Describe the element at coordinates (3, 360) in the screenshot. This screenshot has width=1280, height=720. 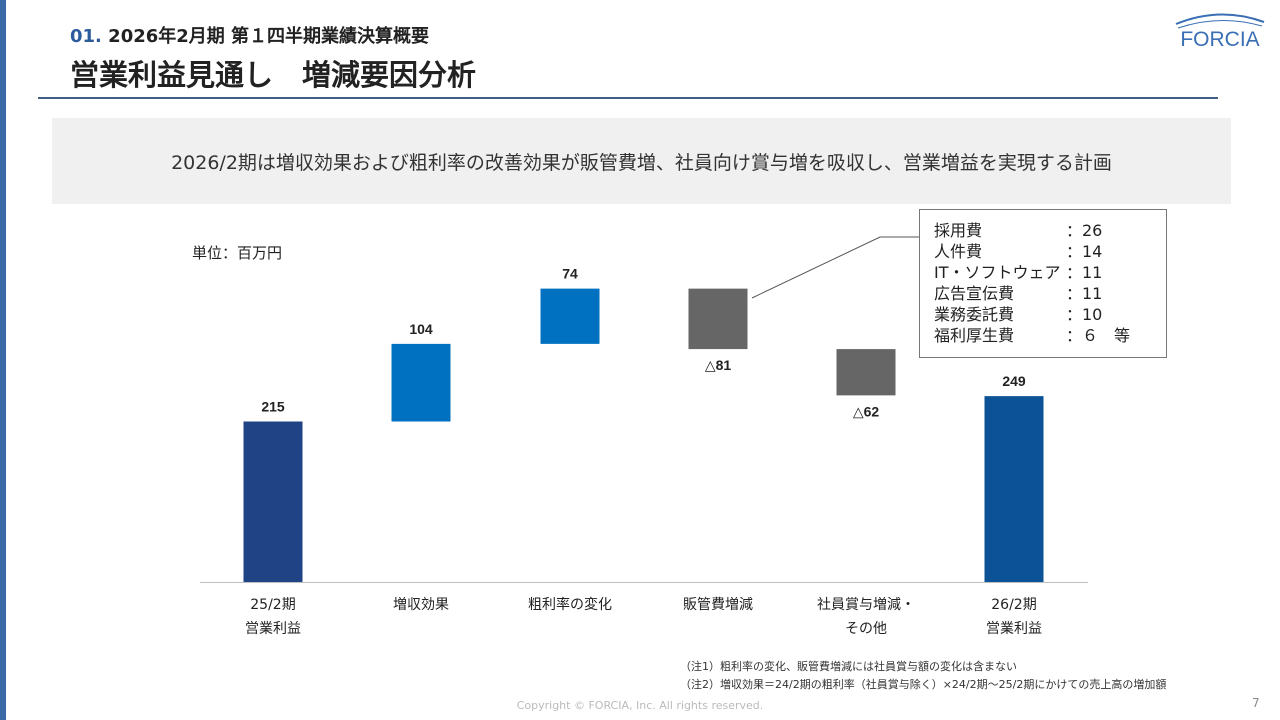
I see `left-accent-bar` at that location.